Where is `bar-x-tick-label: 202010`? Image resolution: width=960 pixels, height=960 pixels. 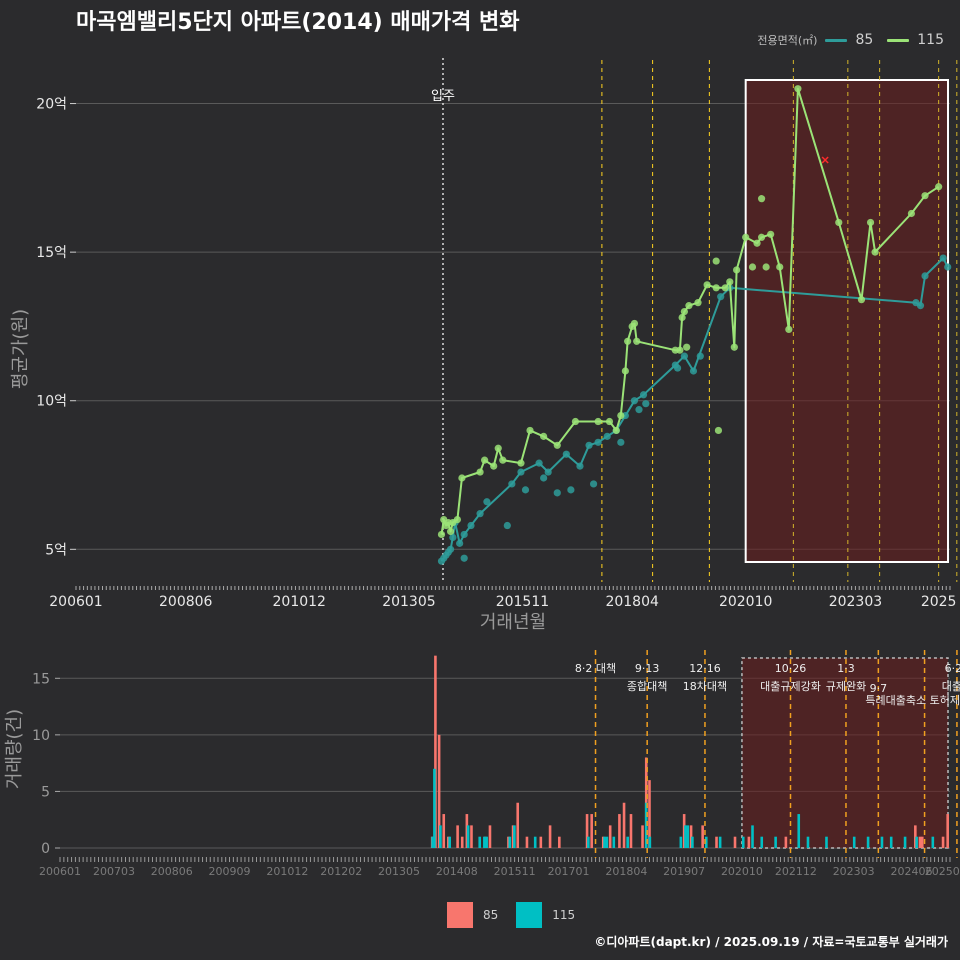 bar-x-tick-label: 202010 is located at coordinates (742, 871).